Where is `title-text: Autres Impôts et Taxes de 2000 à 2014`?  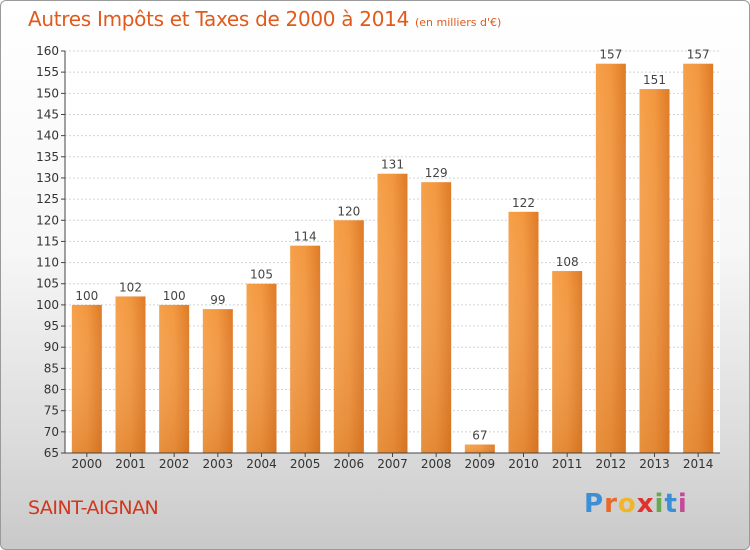 title-text: Autres Impôts et Taxes de 2000 à 2014 is located at coordinates (218, 19).